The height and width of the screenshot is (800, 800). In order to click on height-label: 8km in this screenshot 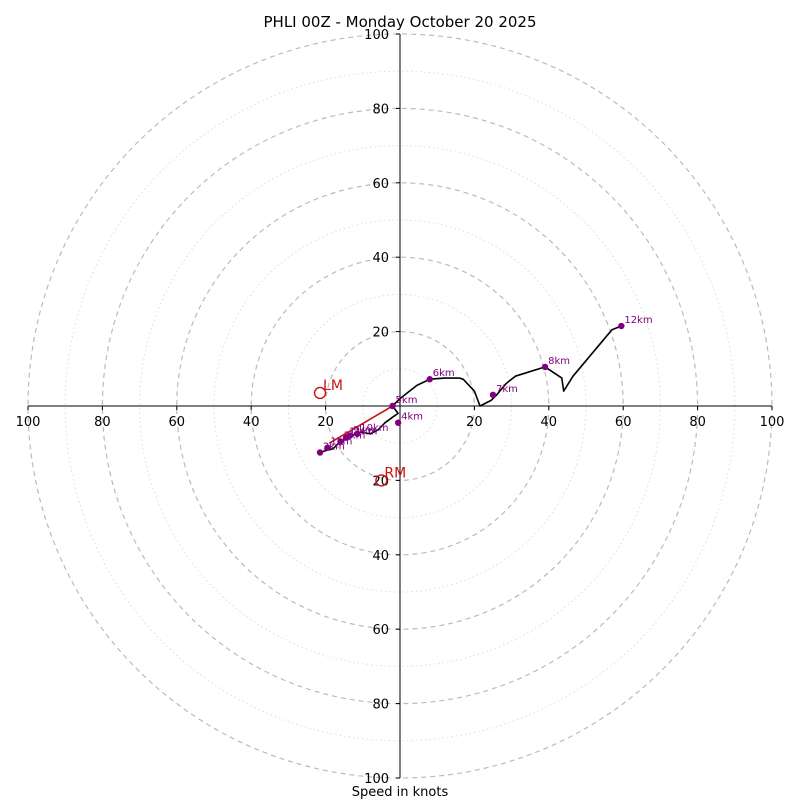, I will do `click(559, 361)`.